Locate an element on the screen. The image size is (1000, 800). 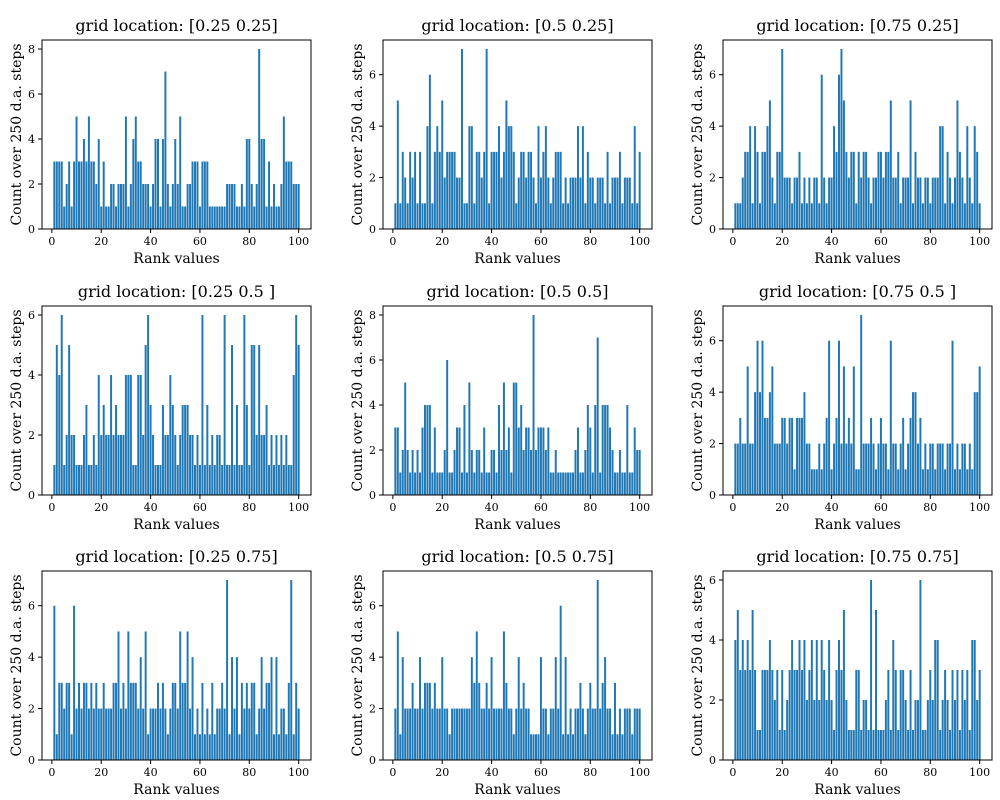
chart-title: grid location: [0.5 0.25] is located at coordinates (517, 25).